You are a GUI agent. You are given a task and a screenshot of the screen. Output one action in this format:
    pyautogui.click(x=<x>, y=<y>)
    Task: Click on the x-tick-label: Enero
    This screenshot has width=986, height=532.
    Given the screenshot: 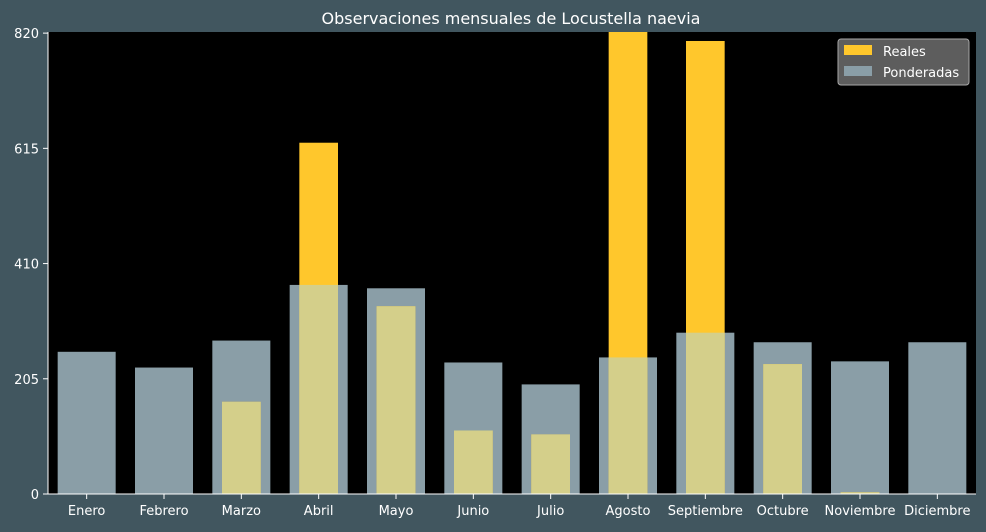 What is the action you would take?
    pyautogui.click(x=87, y=511)
    